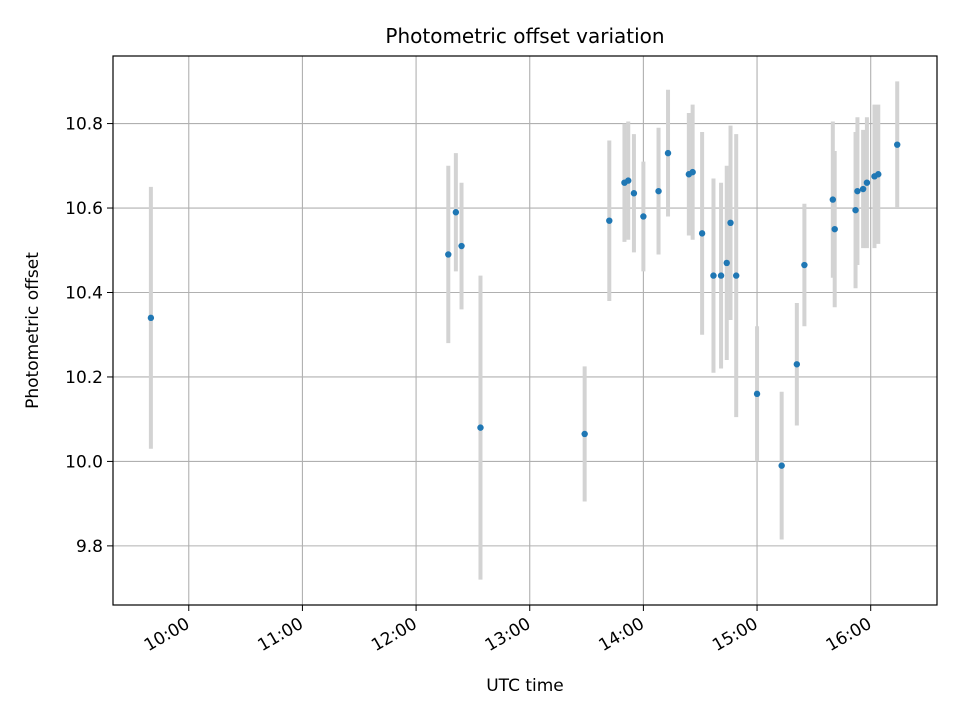  Describe the element at coordinates (508, 635) in the screenshot. I see `x-tick-label: 13:00` at that location.